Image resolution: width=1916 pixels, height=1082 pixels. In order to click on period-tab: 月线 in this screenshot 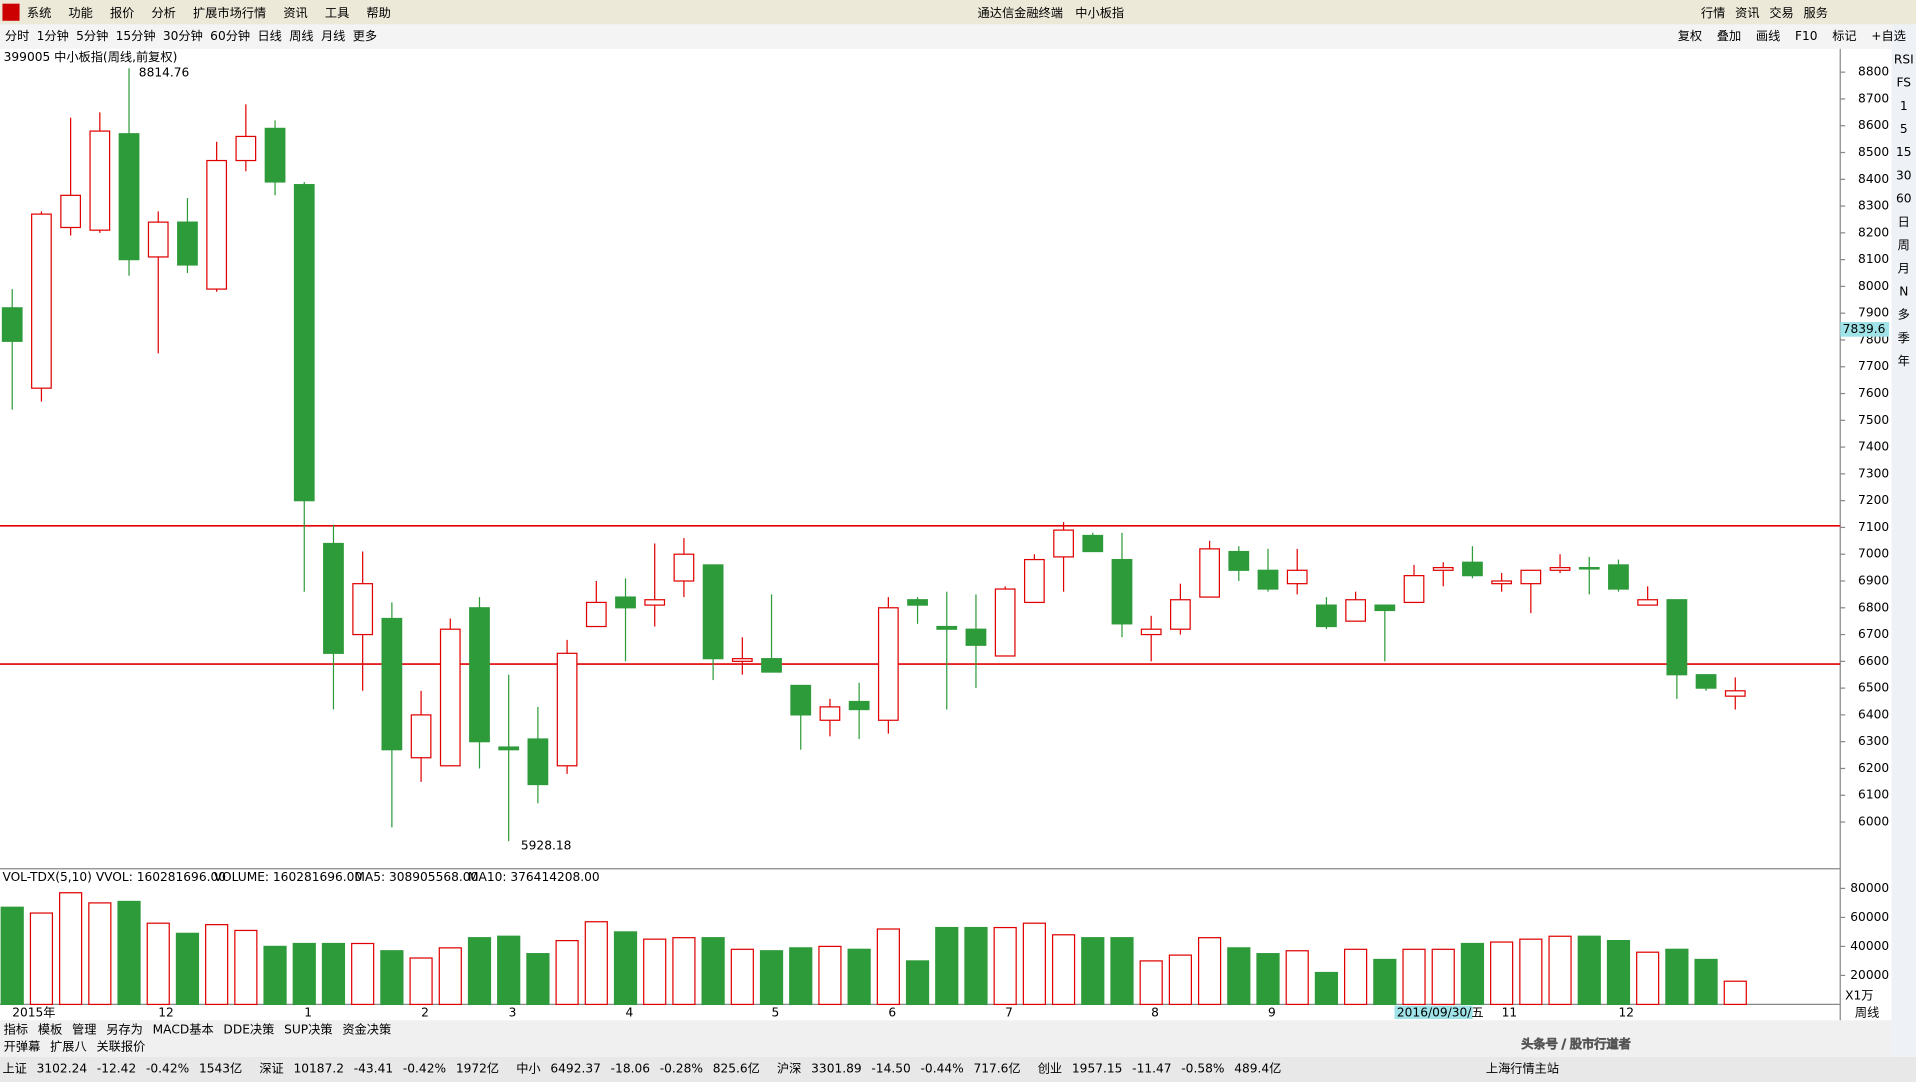, I will do `click(333, 36)`.